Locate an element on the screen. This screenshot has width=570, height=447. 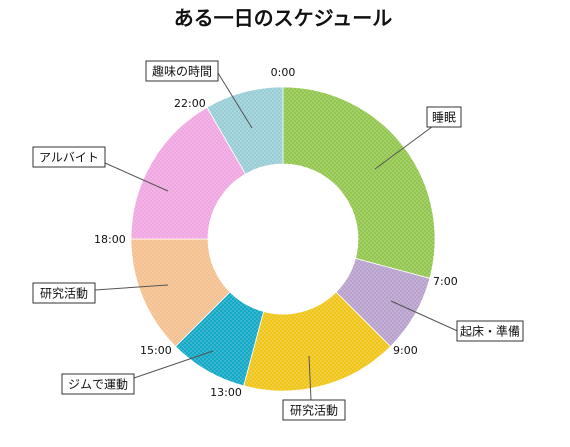
slice-label: ジムで運動 is located at coordinates (98, 385).